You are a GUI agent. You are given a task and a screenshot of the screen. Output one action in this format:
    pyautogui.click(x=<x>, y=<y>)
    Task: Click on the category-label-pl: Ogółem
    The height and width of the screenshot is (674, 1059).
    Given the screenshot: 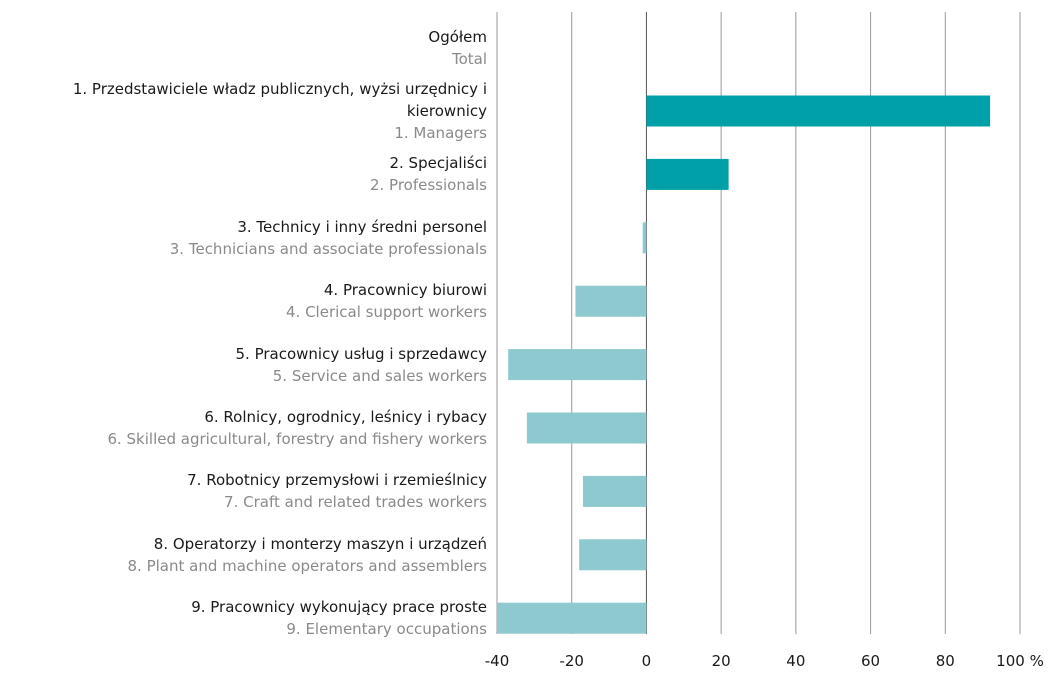 What is the action you would take?
    pyautogui.click(x=457, y=36)
    